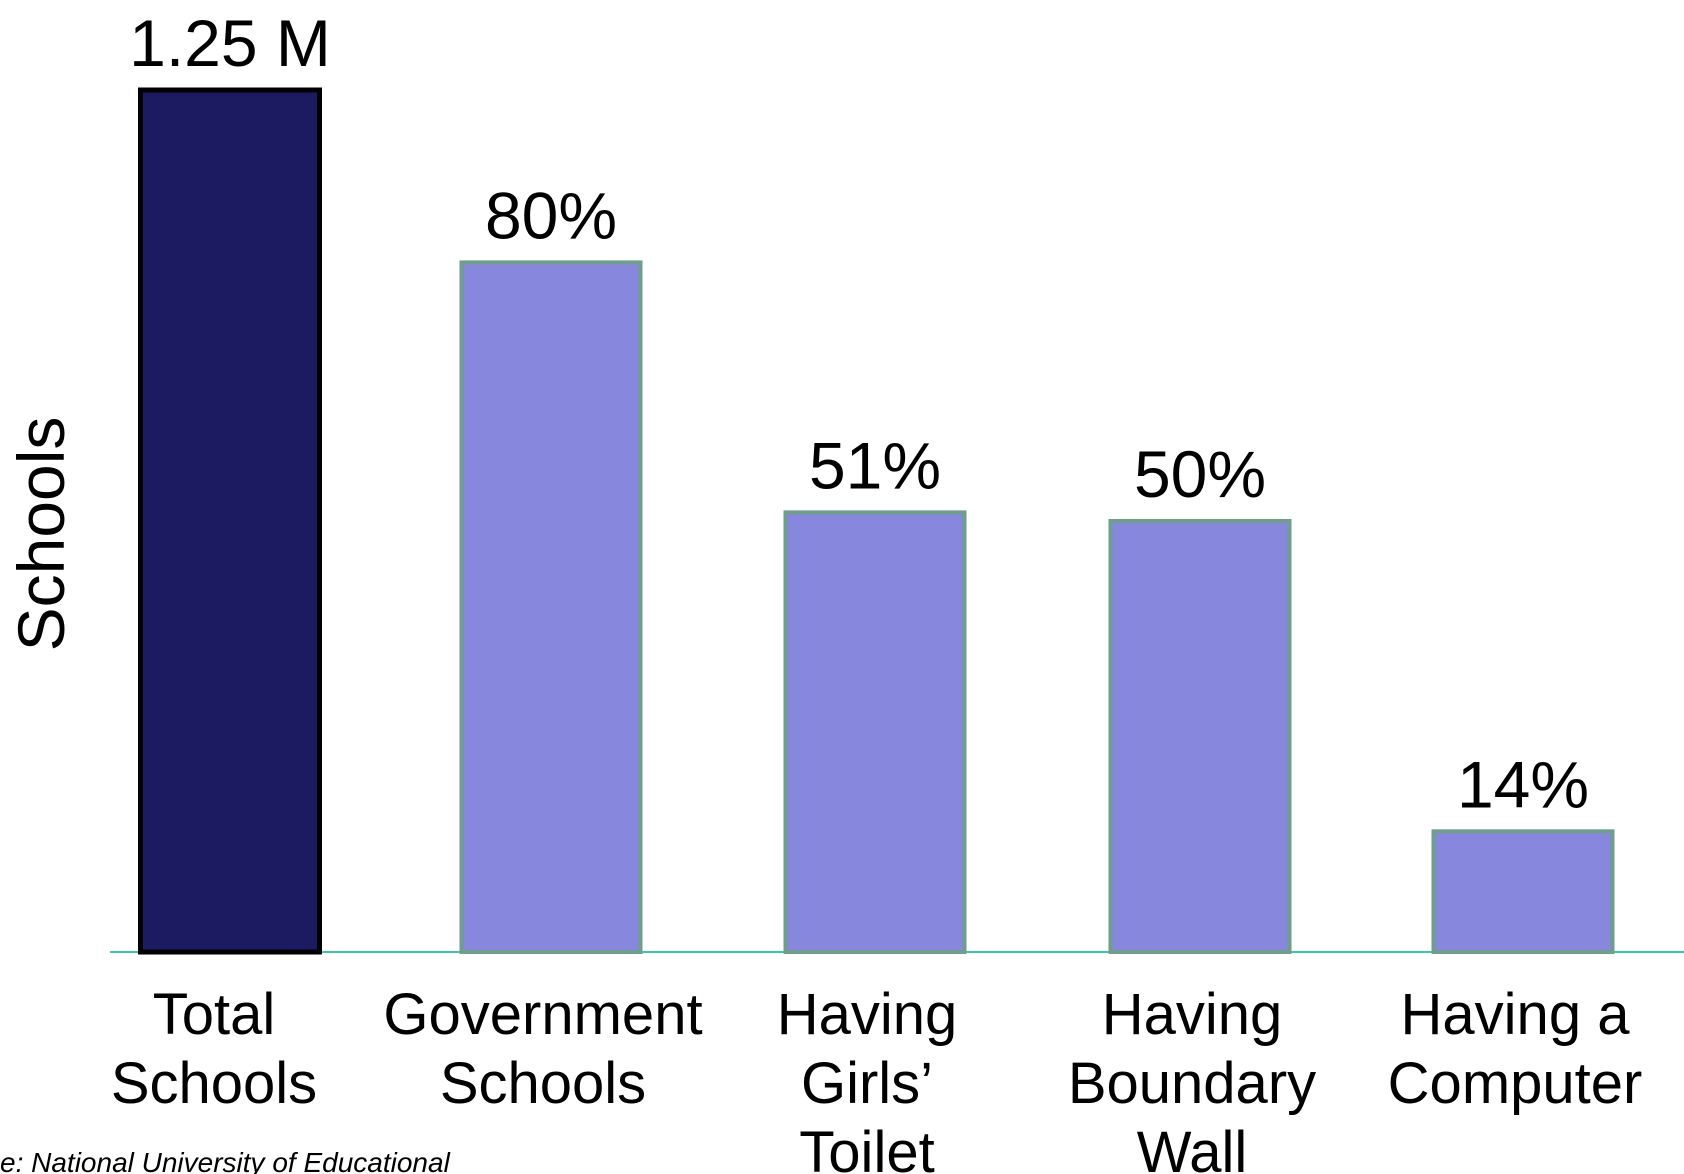 The height and width of the screenshot is (1174, 1684). I want to click on x-tick-label: Toilet, so click(866, 1147).